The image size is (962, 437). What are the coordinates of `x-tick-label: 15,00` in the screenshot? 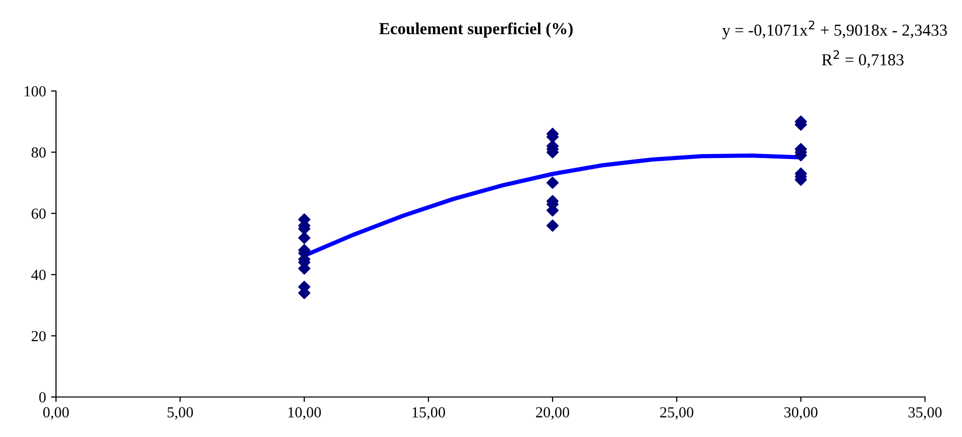 It's located at (429, 413).